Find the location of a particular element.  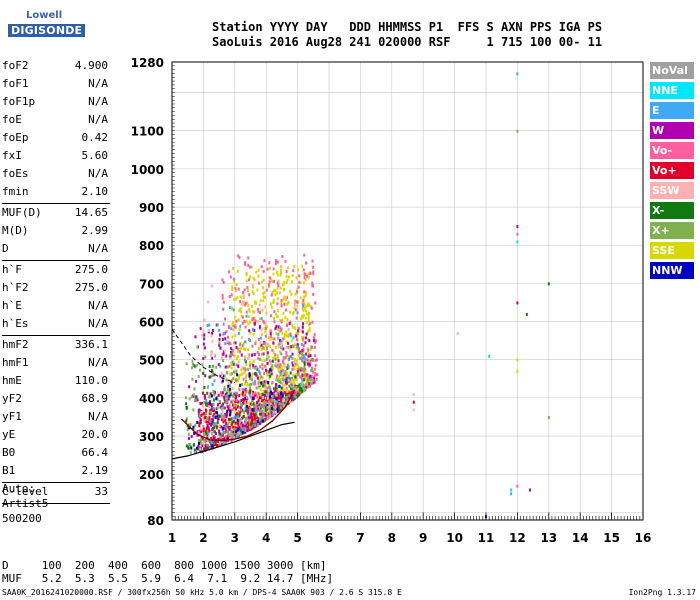

param-value: N/A is located at coordinates (98, 362).